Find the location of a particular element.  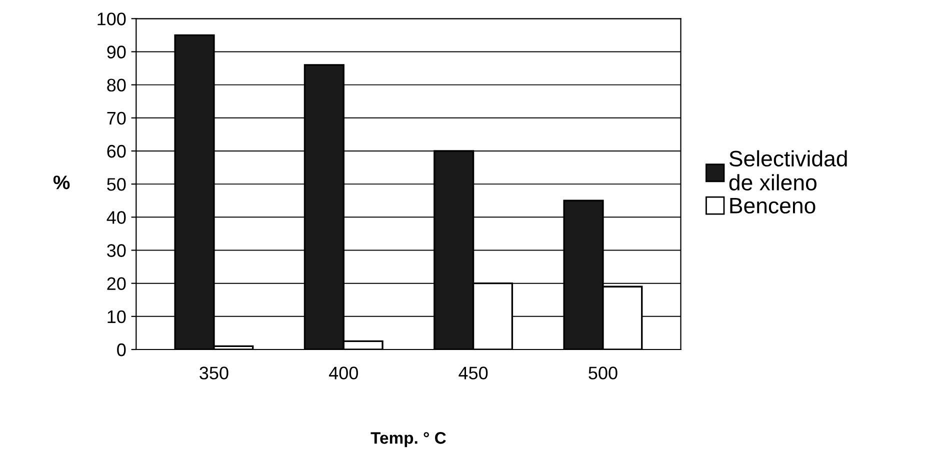

legend-label: Selectividad de xileno is located at coordinates (788, 170).